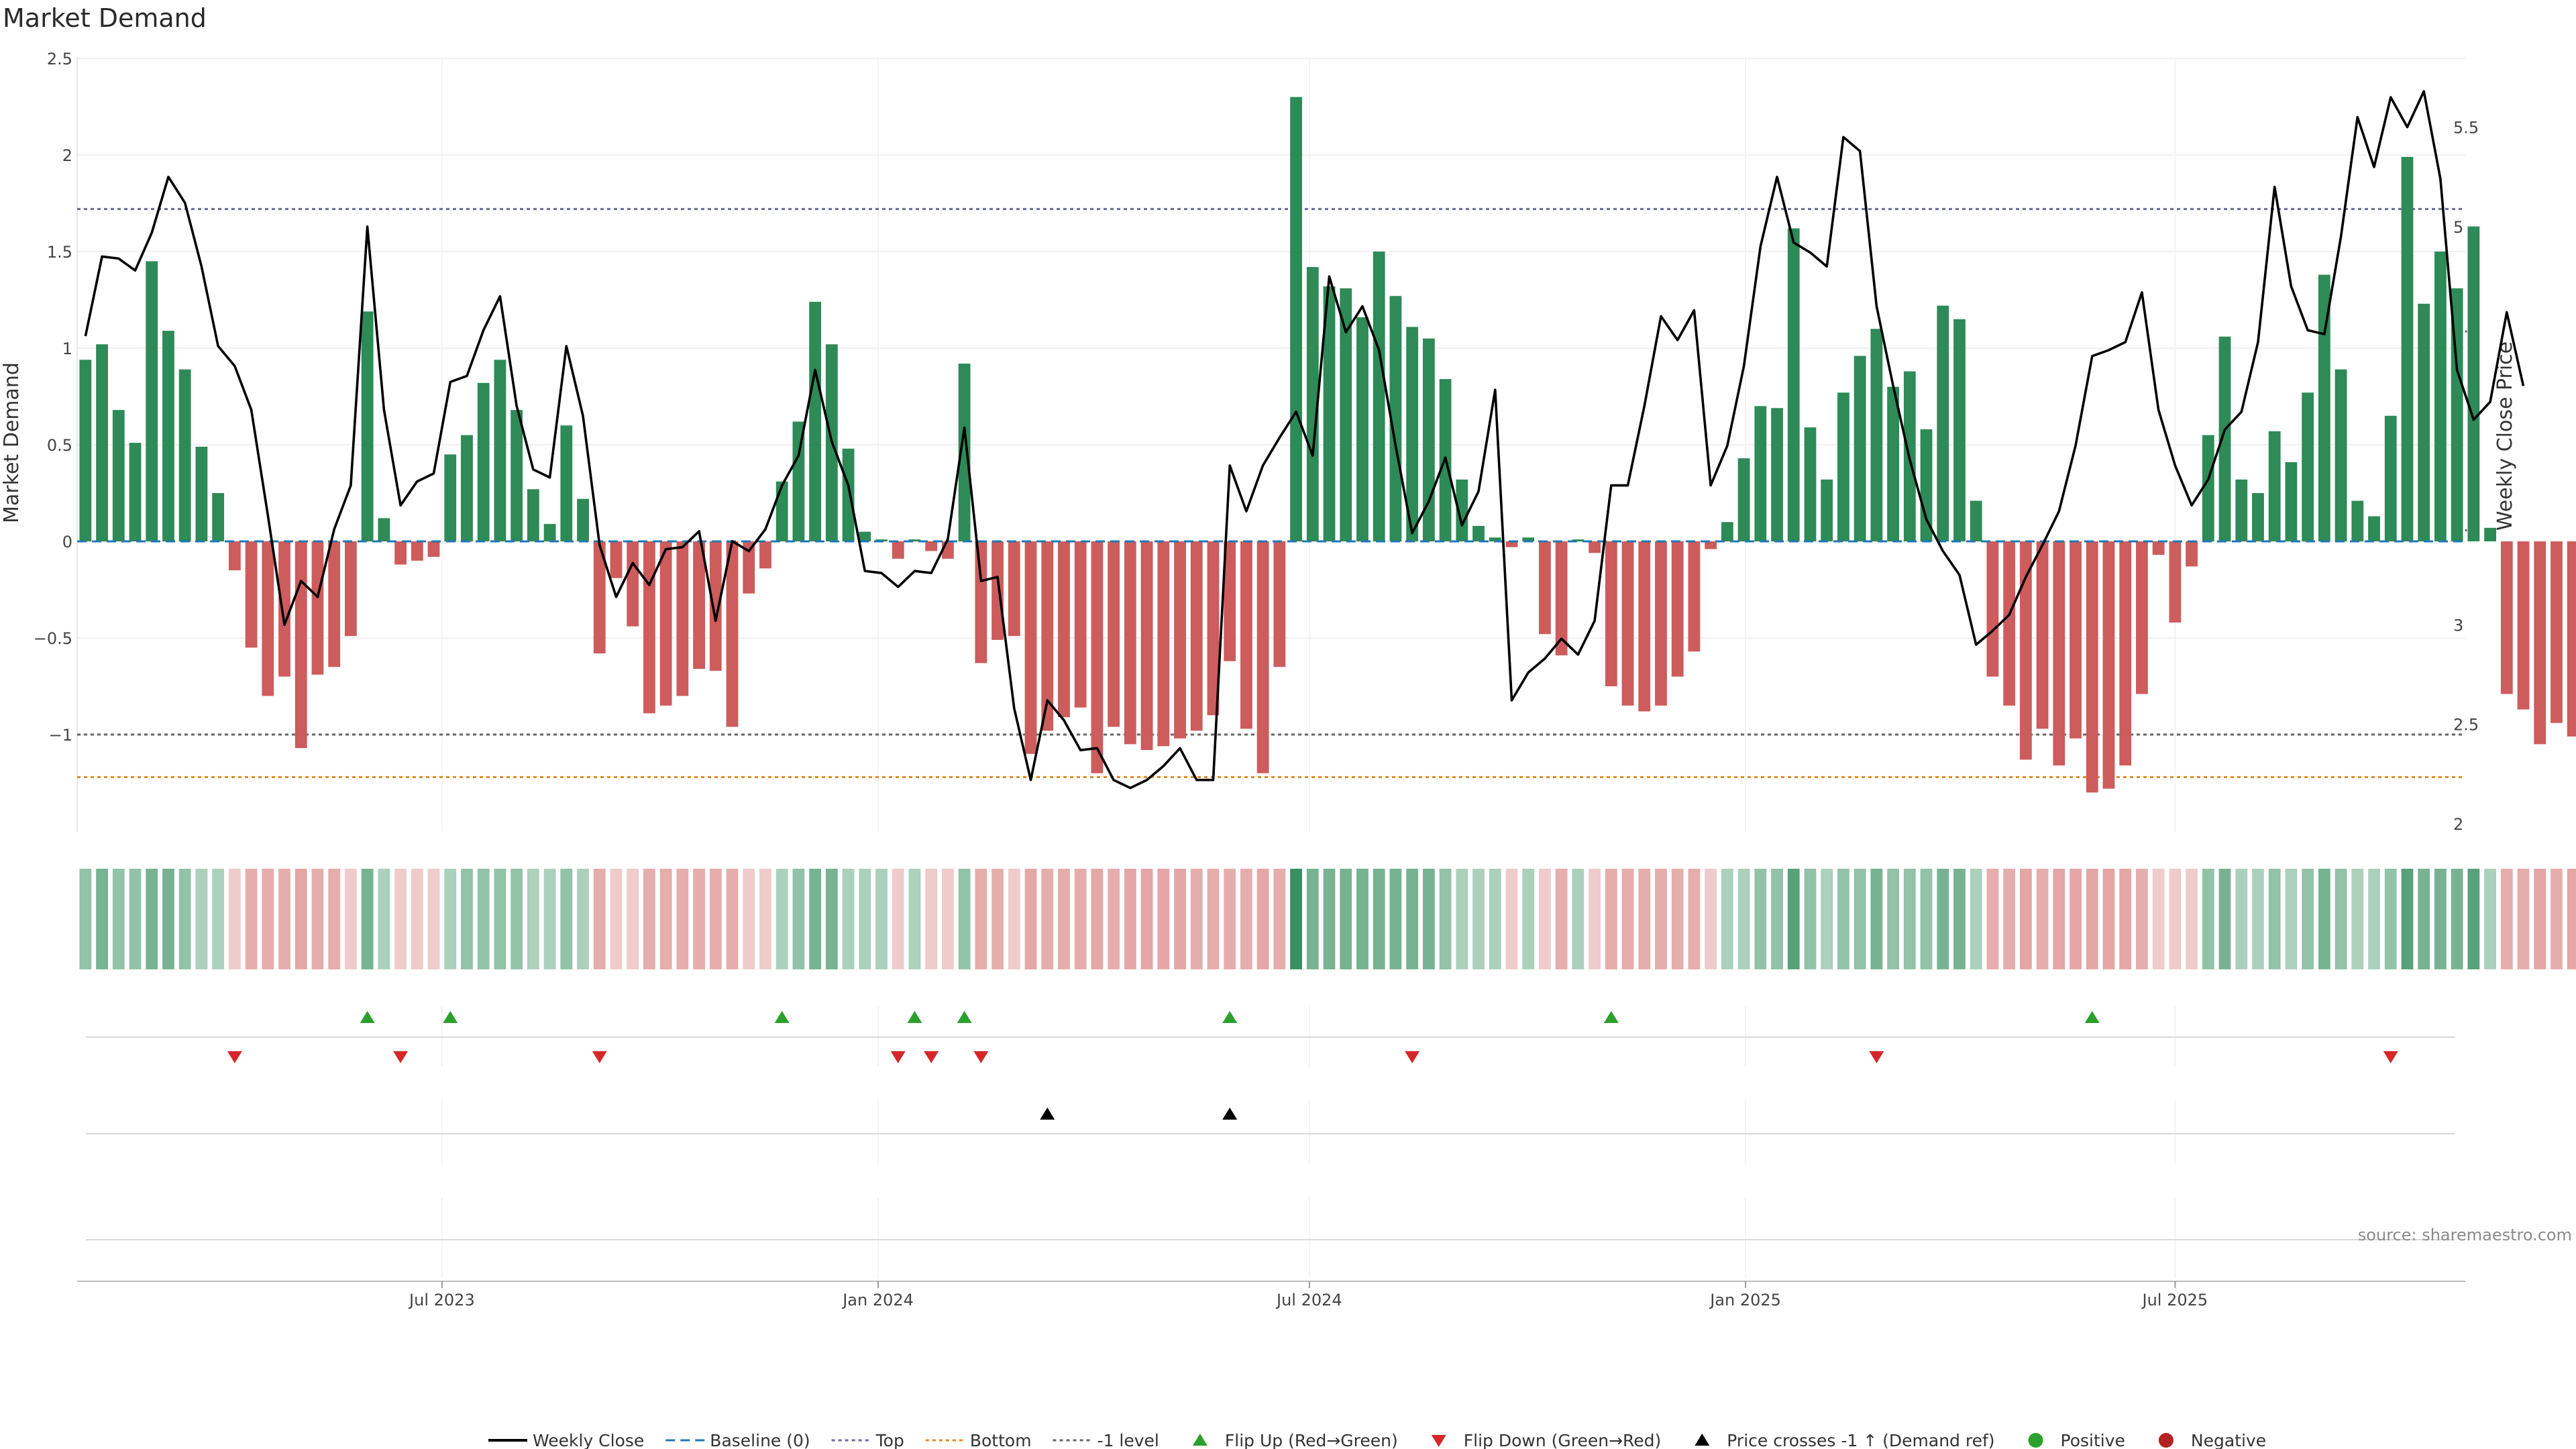  Describe the element at coordinates (877, 1300) in the screenshot. I see `x-tick-label: Jan 2024` at that location.